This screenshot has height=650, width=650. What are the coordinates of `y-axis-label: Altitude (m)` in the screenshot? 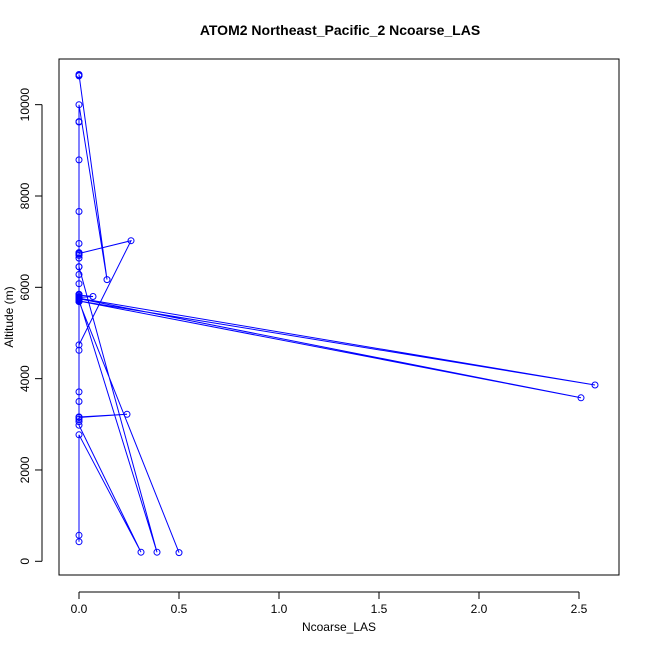 It's located at (9, 316).